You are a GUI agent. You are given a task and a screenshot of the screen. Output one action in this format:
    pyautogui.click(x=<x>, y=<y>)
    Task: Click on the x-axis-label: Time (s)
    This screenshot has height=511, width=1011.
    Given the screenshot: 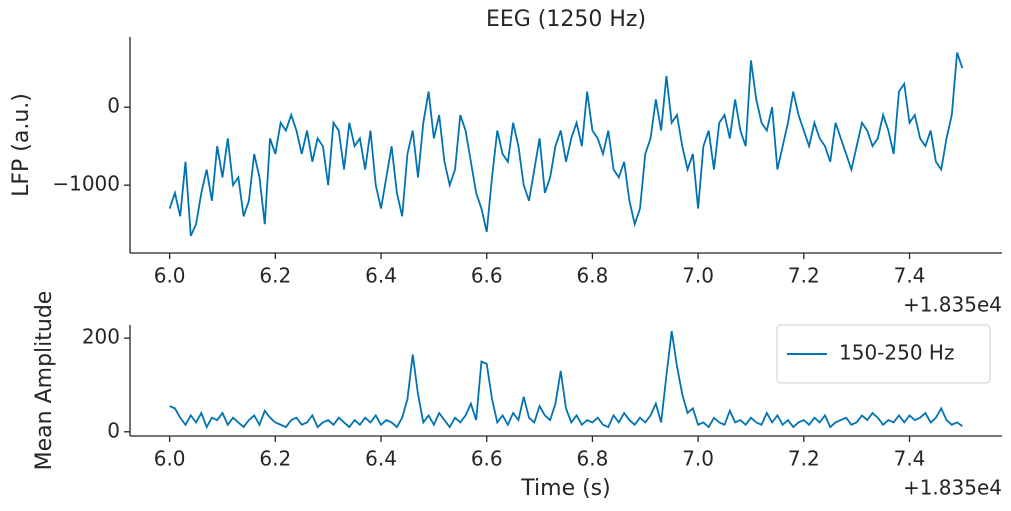 What is the action you would take?
    pyautogui.click(x=565, y=488)
    